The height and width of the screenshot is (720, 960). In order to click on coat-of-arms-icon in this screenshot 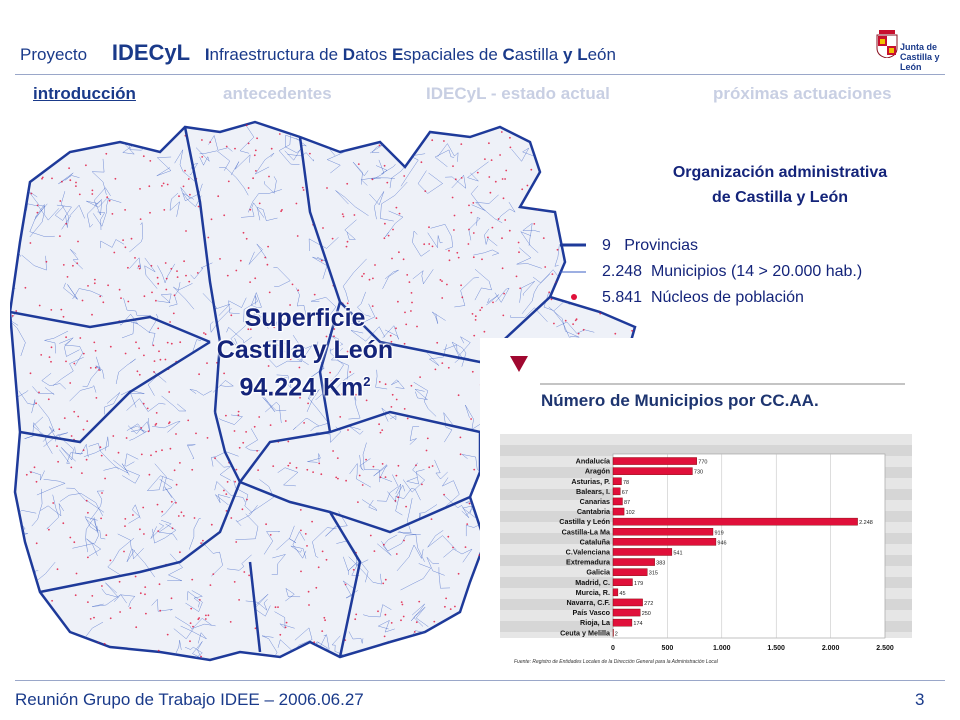, I will do `click(887, 44)`.